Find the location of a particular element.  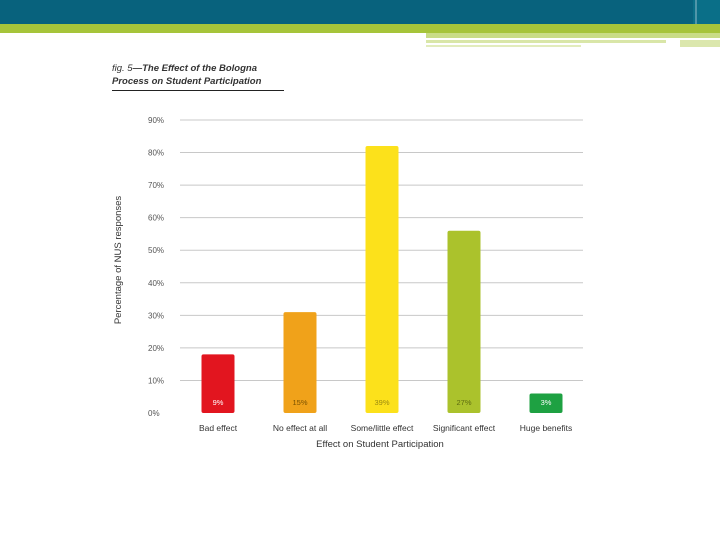

category-label: Some/little effect is located at coordinates (382, 428).